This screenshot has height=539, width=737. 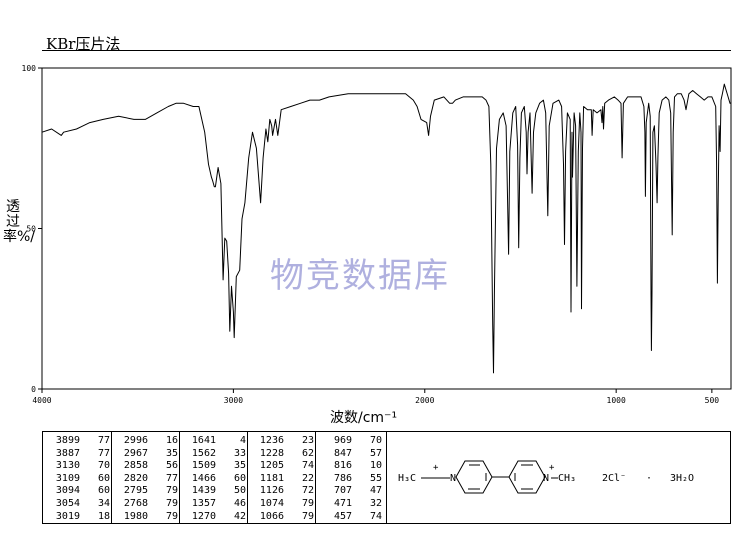 I want to click on peak-wavenumber: 1980, so click(x=135, y=516).